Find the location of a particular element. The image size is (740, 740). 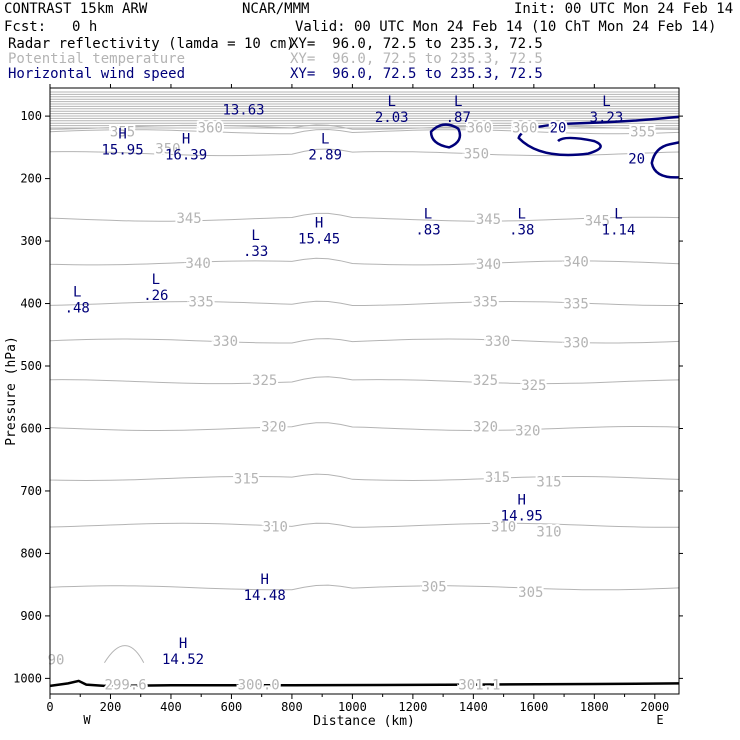

field-theta-name: Potential temperature is located at coordinates (97, 59).